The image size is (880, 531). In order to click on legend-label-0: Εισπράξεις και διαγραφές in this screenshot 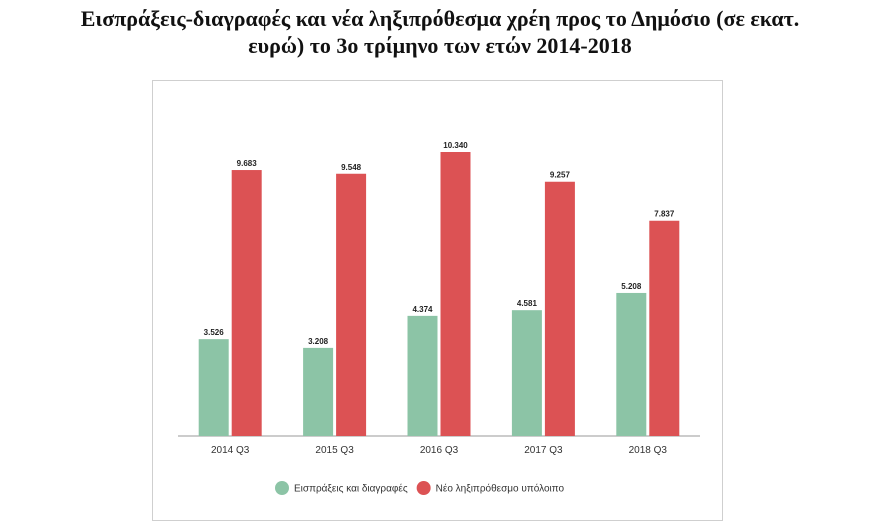, I will do `click(351, 489)`.